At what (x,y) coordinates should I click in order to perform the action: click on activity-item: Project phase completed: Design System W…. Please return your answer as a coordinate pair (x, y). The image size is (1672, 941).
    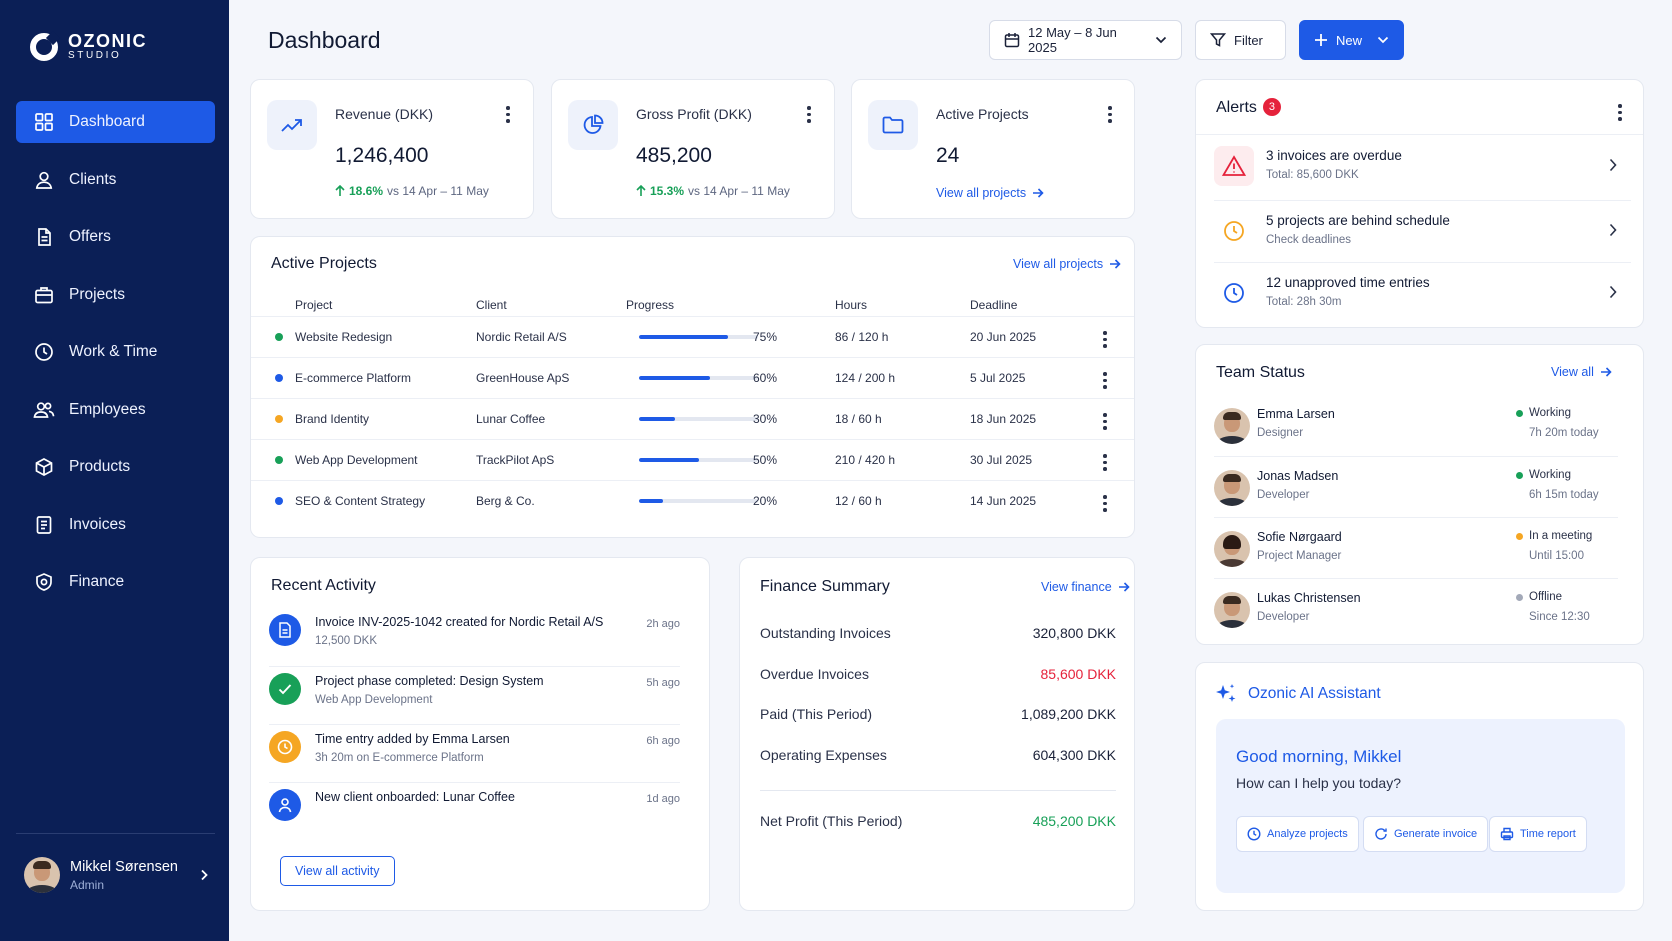
    Looking at the image, I should click on (474, 695).